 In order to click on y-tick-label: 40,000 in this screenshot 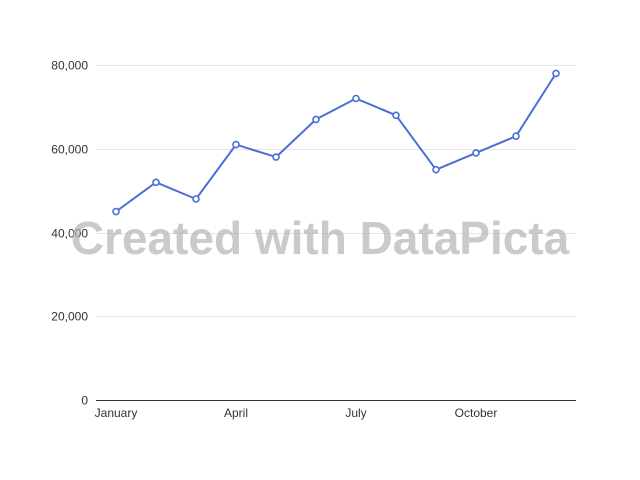, I will do `click(69, 234)`.